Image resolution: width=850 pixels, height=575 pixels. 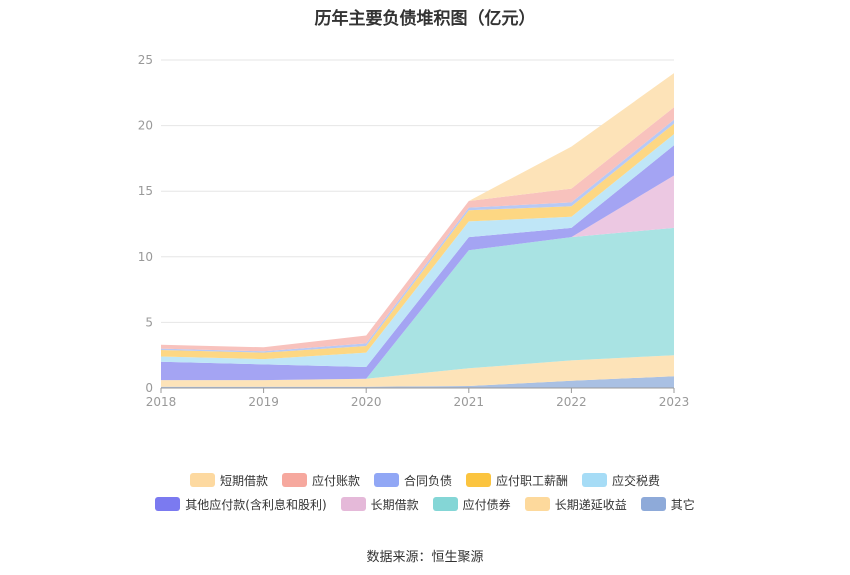 I want to click on legend-item: 应交税费, so click(x=621, y=480).